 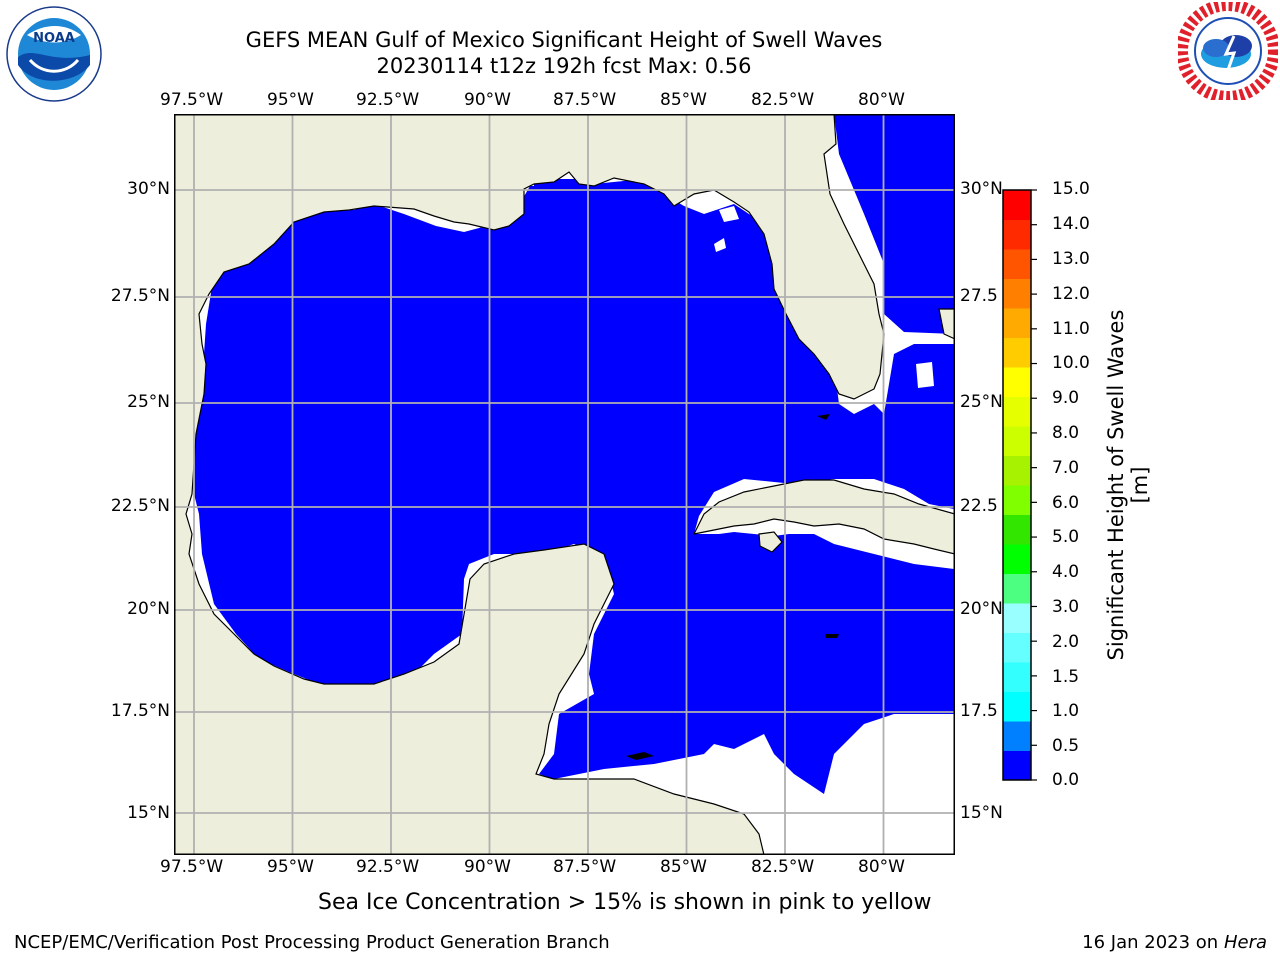 What do you see at coordinates (1066, 642) in the screenshot?
I see `colorbar-tick: 2.0` at bounding box center [1066, 642].